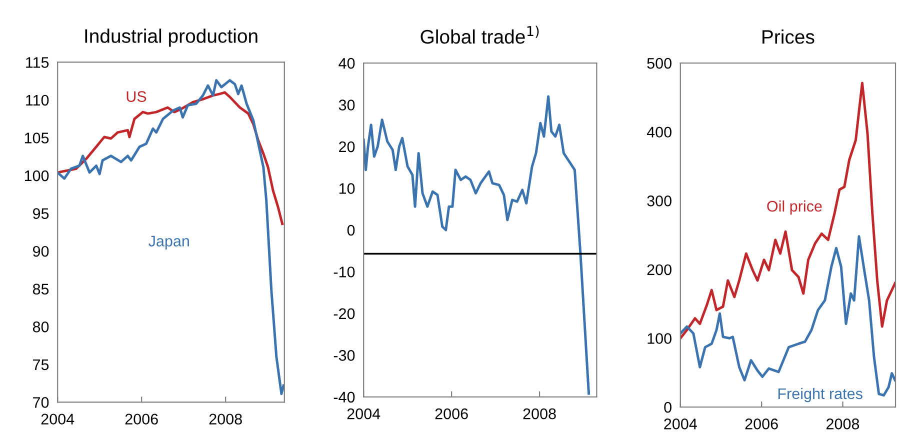 This screenshot has width=900, height=441. What do you see at coordinates (659, 270) in the screenshot?
I see `y-tick-label: 200` at bounding box center [659, 270].